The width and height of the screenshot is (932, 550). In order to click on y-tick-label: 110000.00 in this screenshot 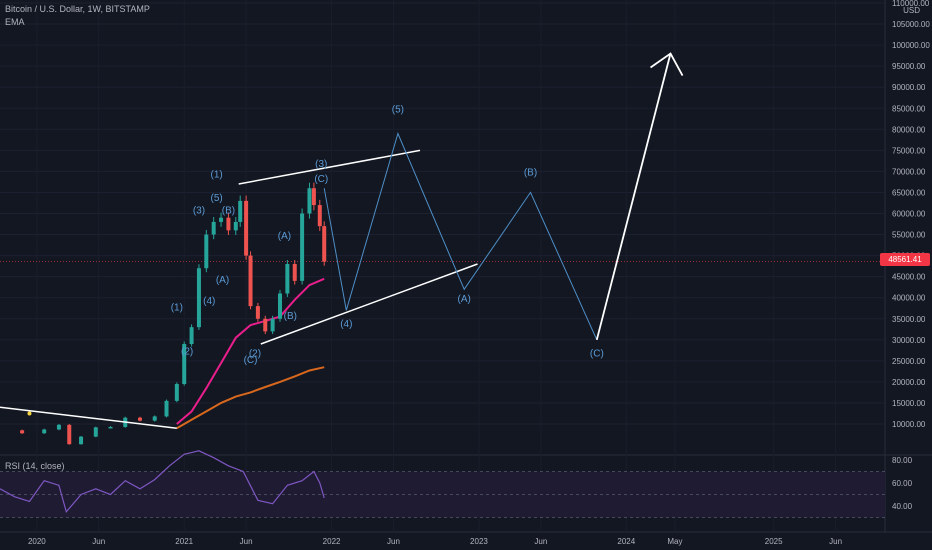, I will do `click(911, 4)`.